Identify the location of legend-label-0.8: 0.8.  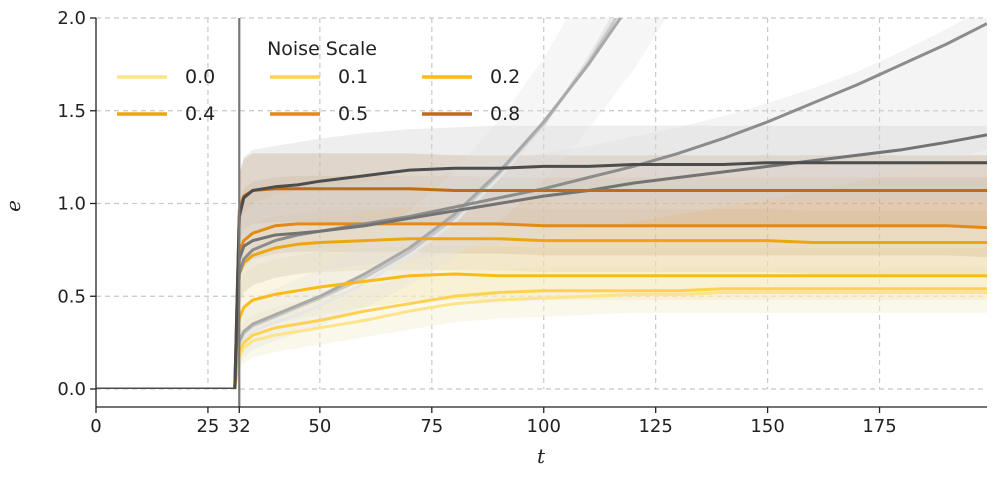
(505, 114).